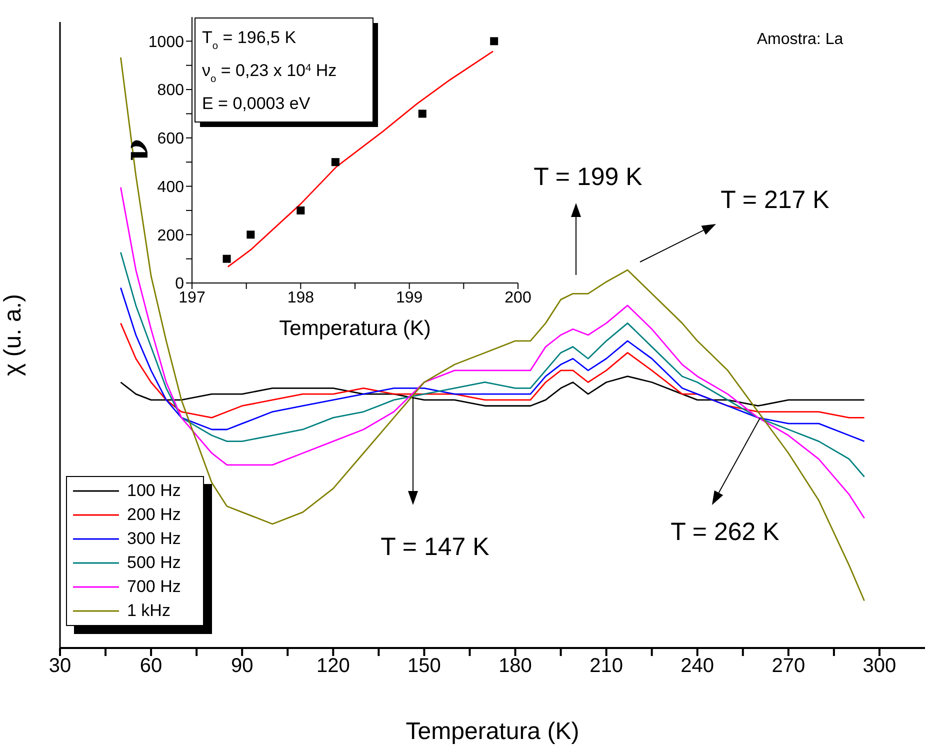 This screenshot has height=751, width=927. What do you see at coordinates (269, 72) in the screenshot?
I see `annotation: ν$_{o}$ = 0,23 x 10$^{4}$ Hz` at bounding box center [269, 72].